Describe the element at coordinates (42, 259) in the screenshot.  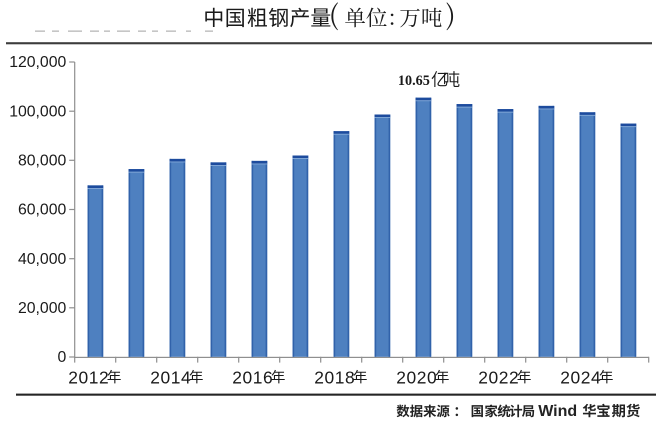
I see `svg-text: 40,000` at that location.